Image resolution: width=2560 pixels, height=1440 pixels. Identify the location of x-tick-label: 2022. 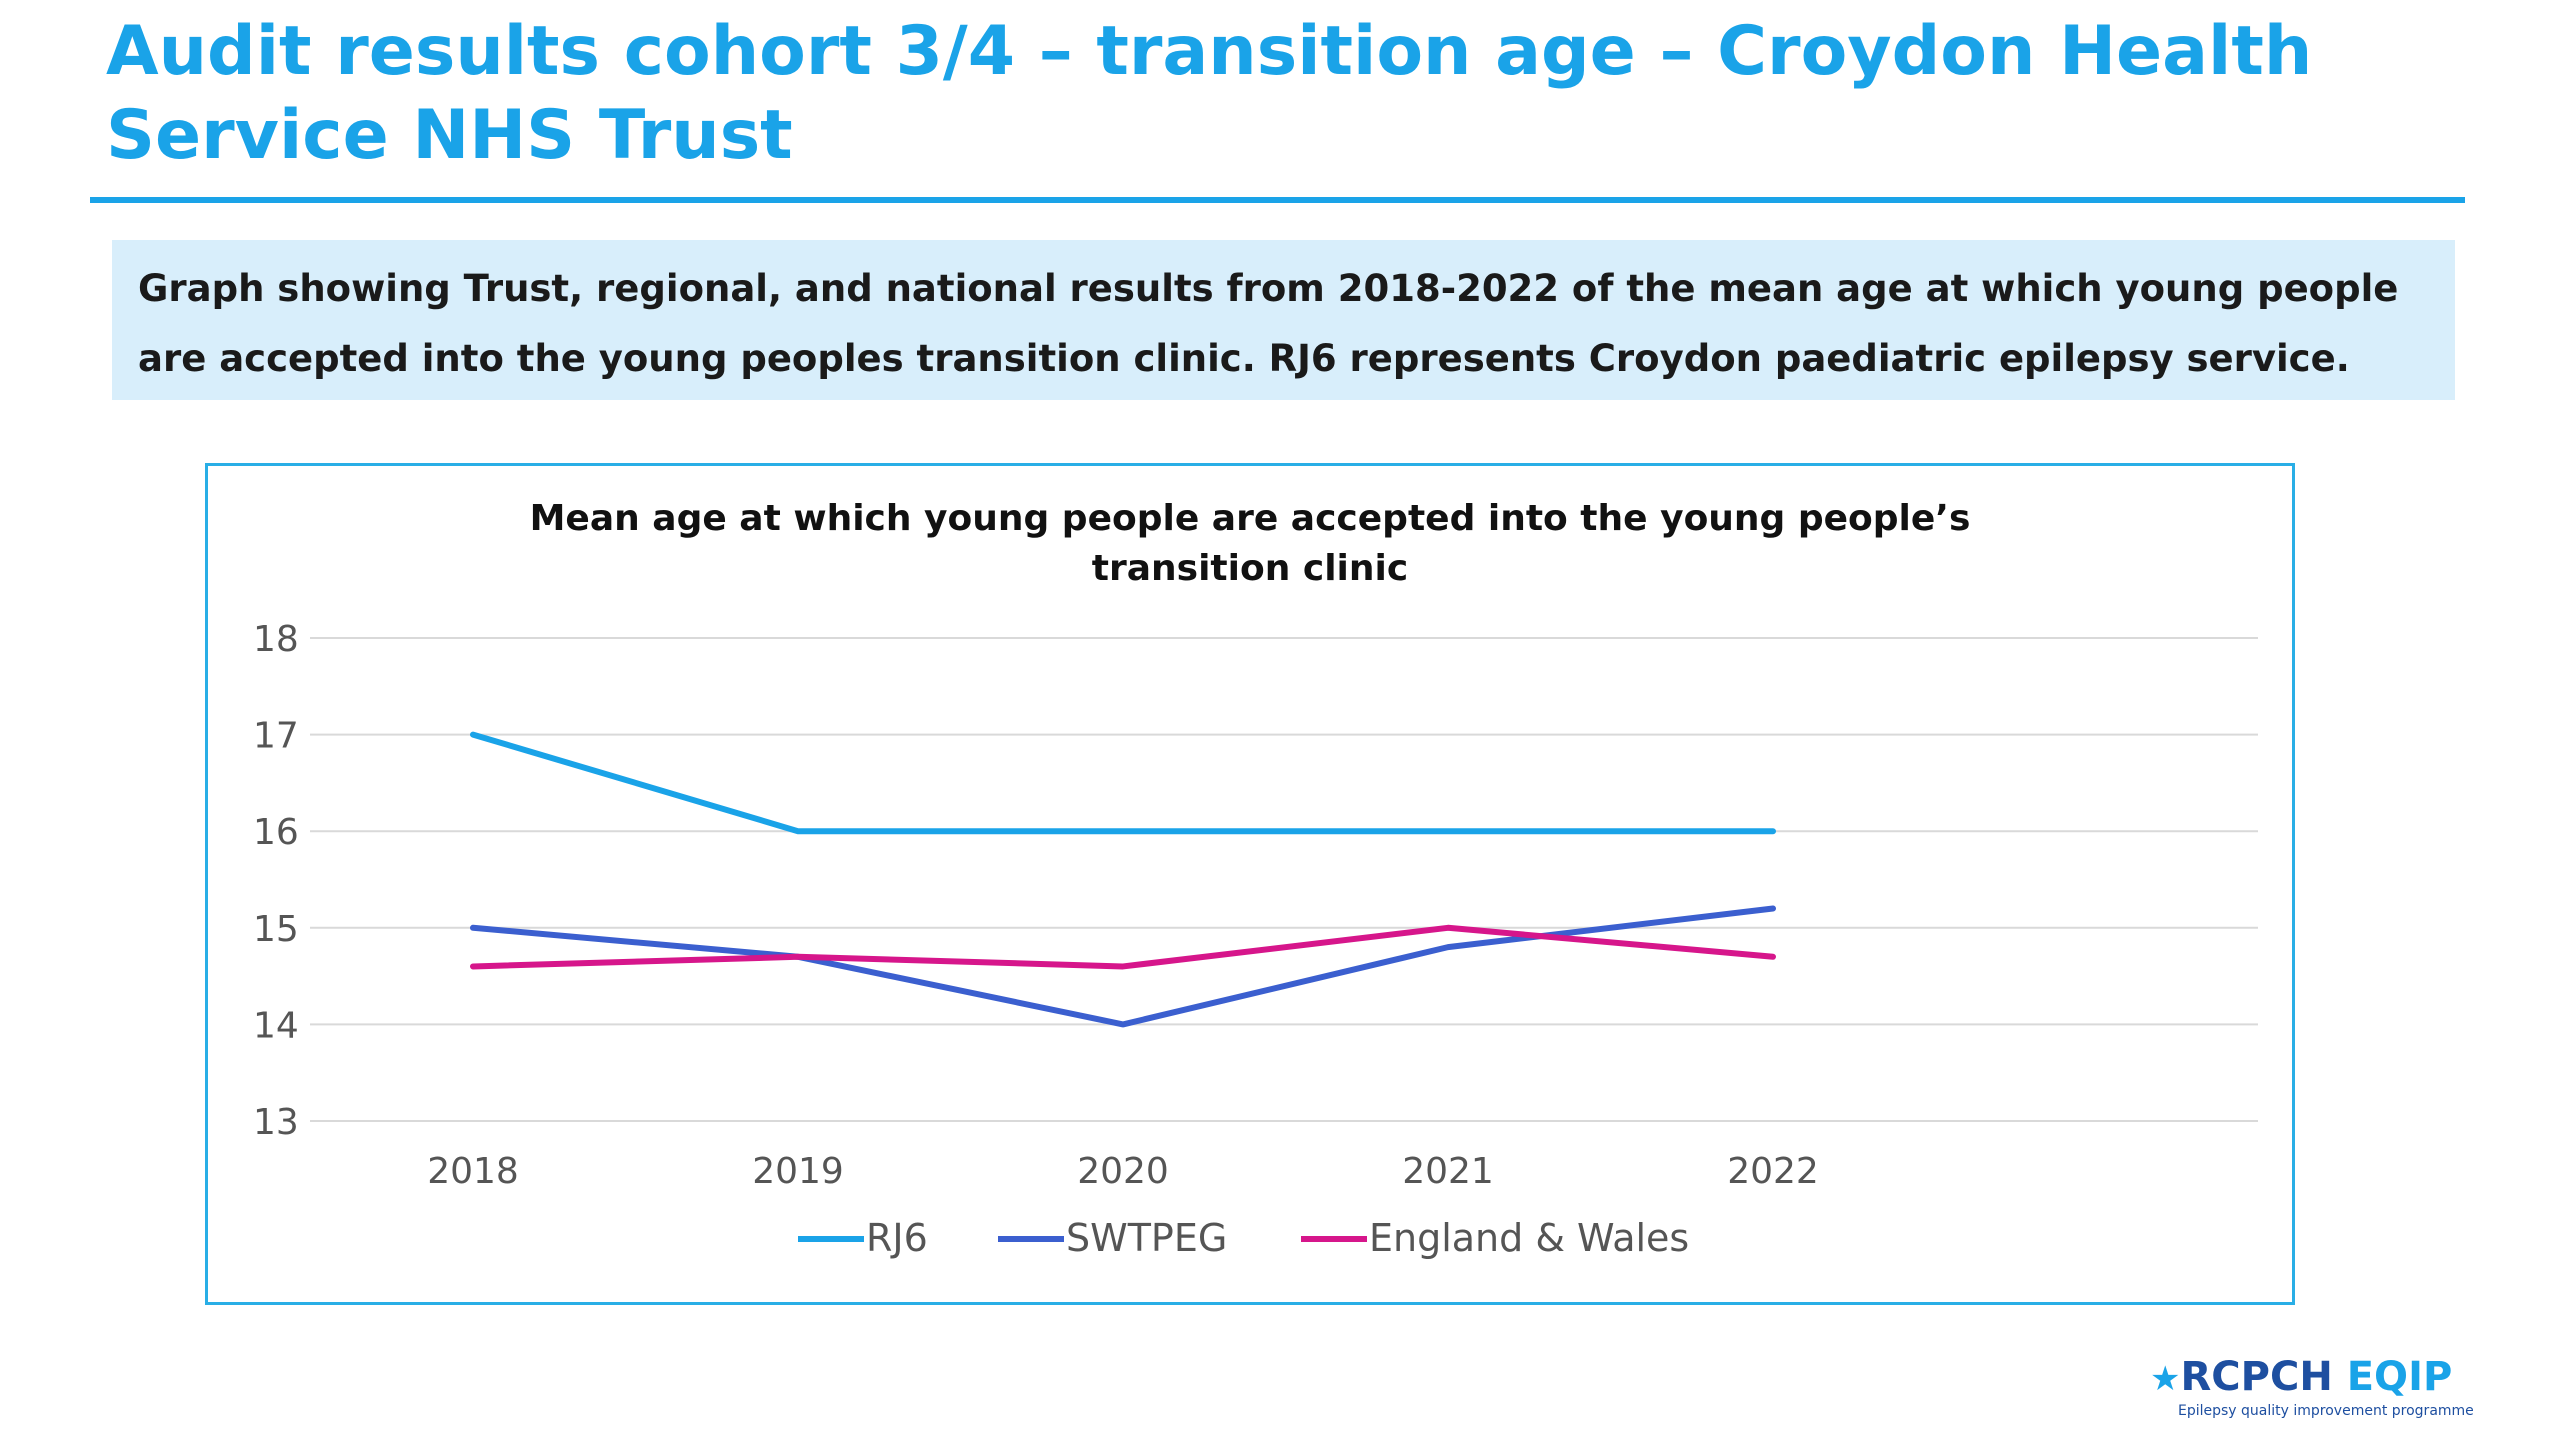
(1773, 1171).